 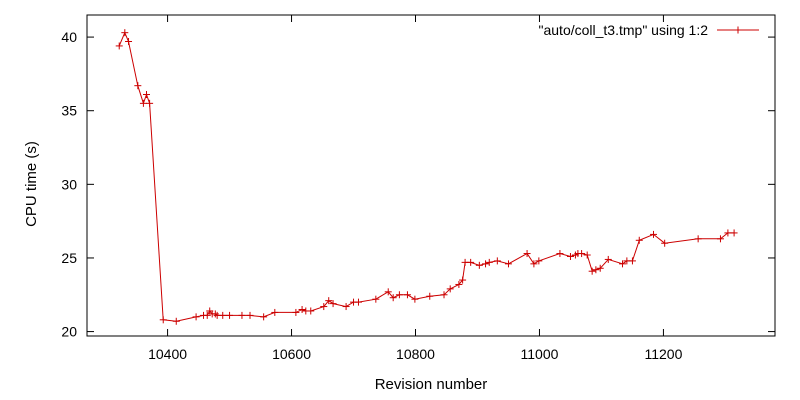 I want to click on x-tick-label: 10800, so click(x=415, y=354).